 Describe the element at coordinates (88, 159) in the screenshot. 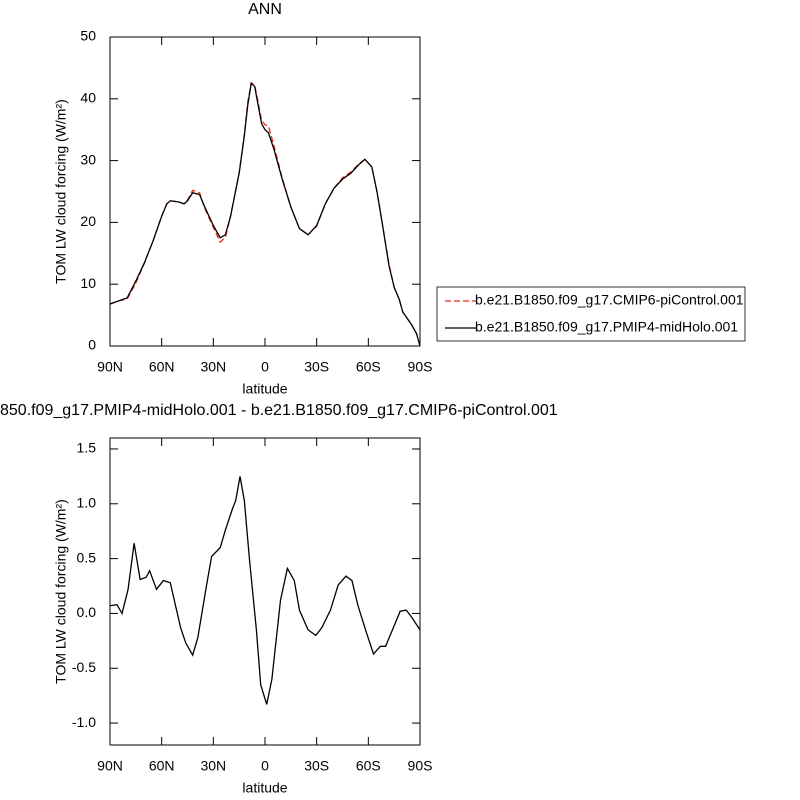

I see `y-tick-label: 30` at that location.